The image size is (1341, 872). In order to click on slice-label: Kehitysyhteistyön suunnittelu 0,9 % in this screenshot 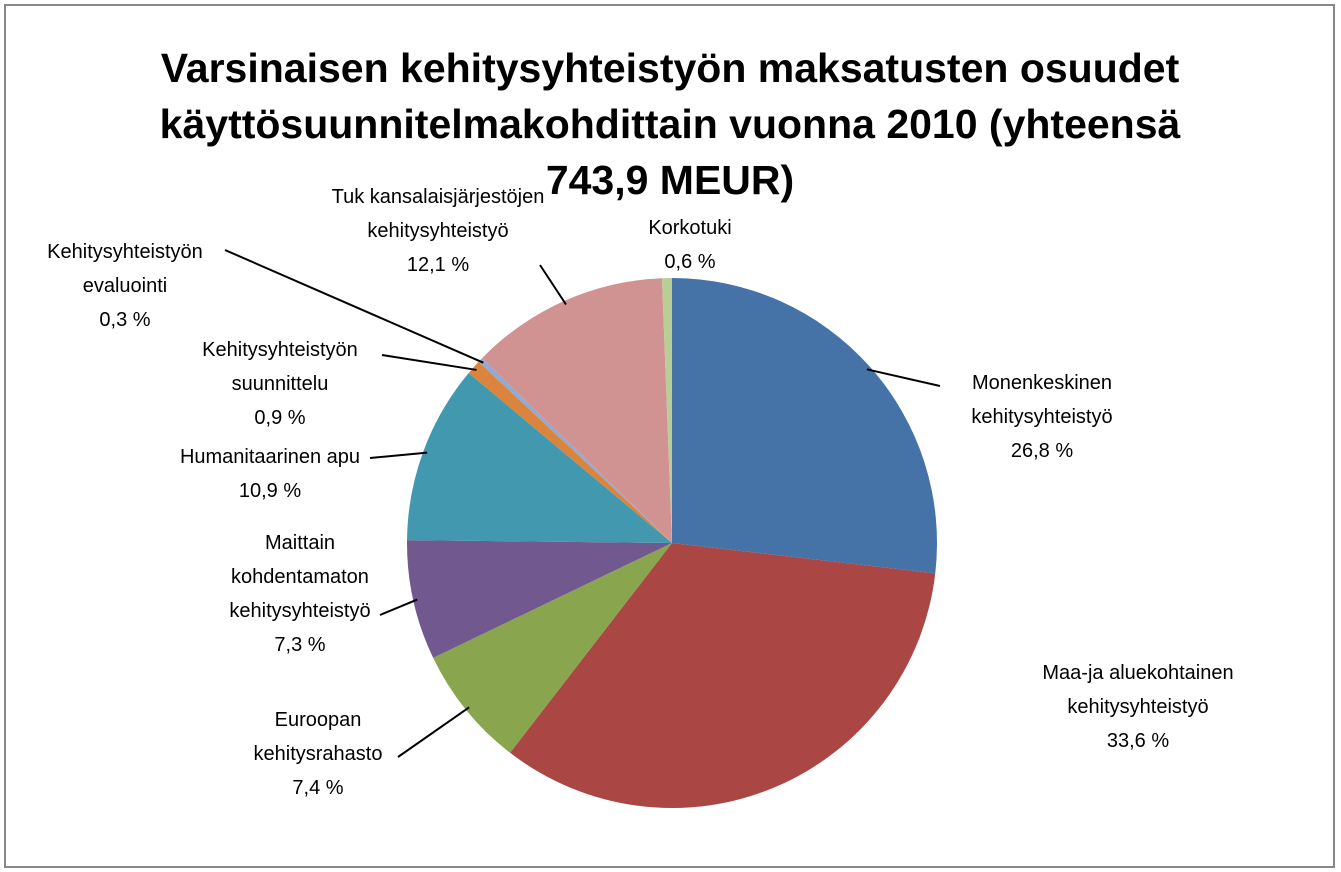, I will do `click(280, 384)`.